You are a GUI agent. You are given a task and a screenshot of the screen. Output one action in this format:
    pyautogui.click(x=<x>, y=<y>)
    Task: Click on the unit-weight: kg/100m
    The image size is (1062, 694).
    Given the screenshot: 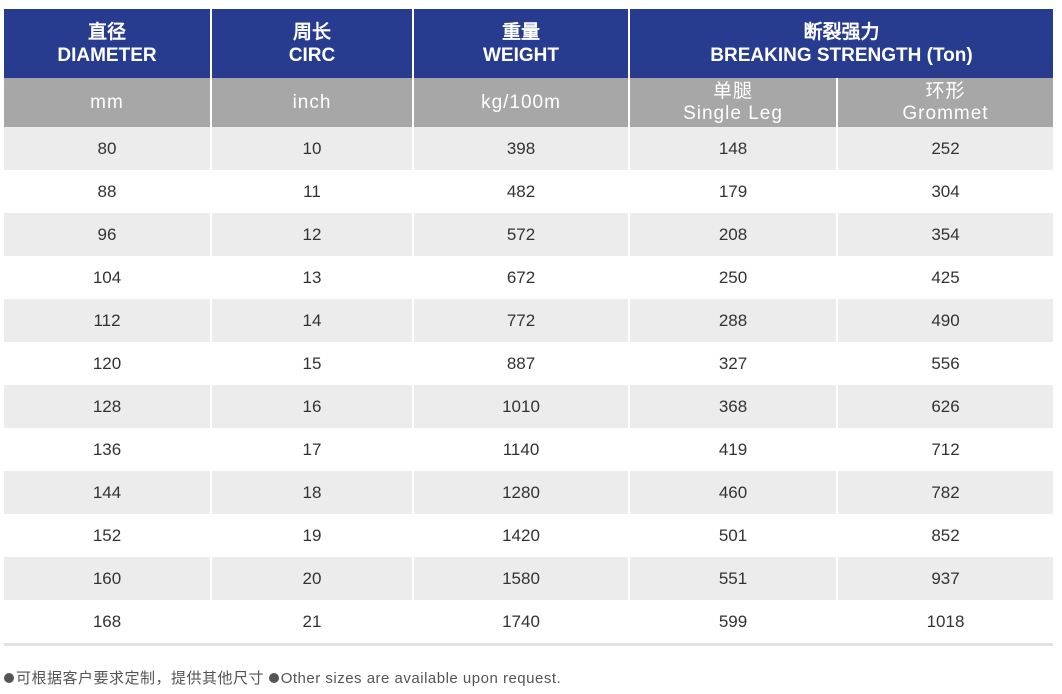 What is the action you would take?
    pyautogui.click(x=521, y=102)
    